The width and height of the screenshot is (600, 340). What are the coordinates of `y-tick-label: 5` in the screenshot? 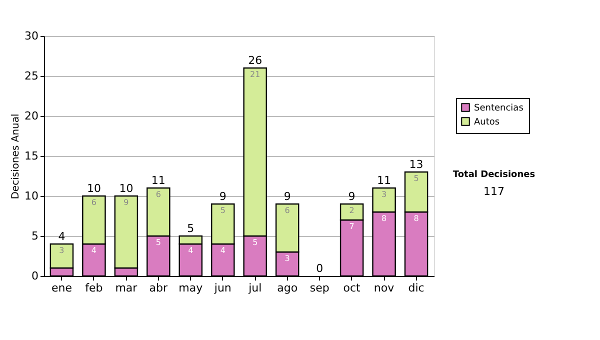 It's located at (35, 236).